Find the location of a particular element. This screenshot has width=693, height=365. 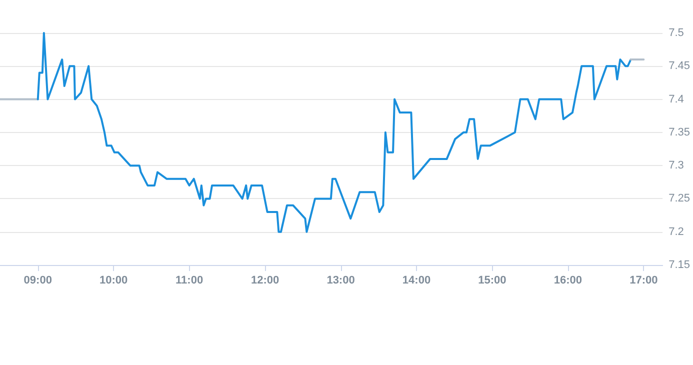

x-tick-label: 13:00 is located at coordinates (340, 280).